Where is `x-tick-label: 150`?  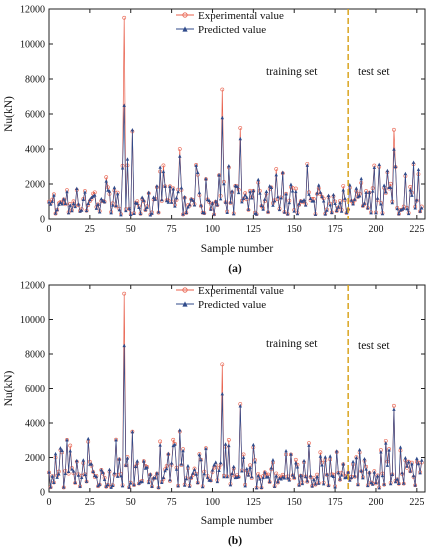
x-tick-label: 150 is located at coordinates (294, 502).